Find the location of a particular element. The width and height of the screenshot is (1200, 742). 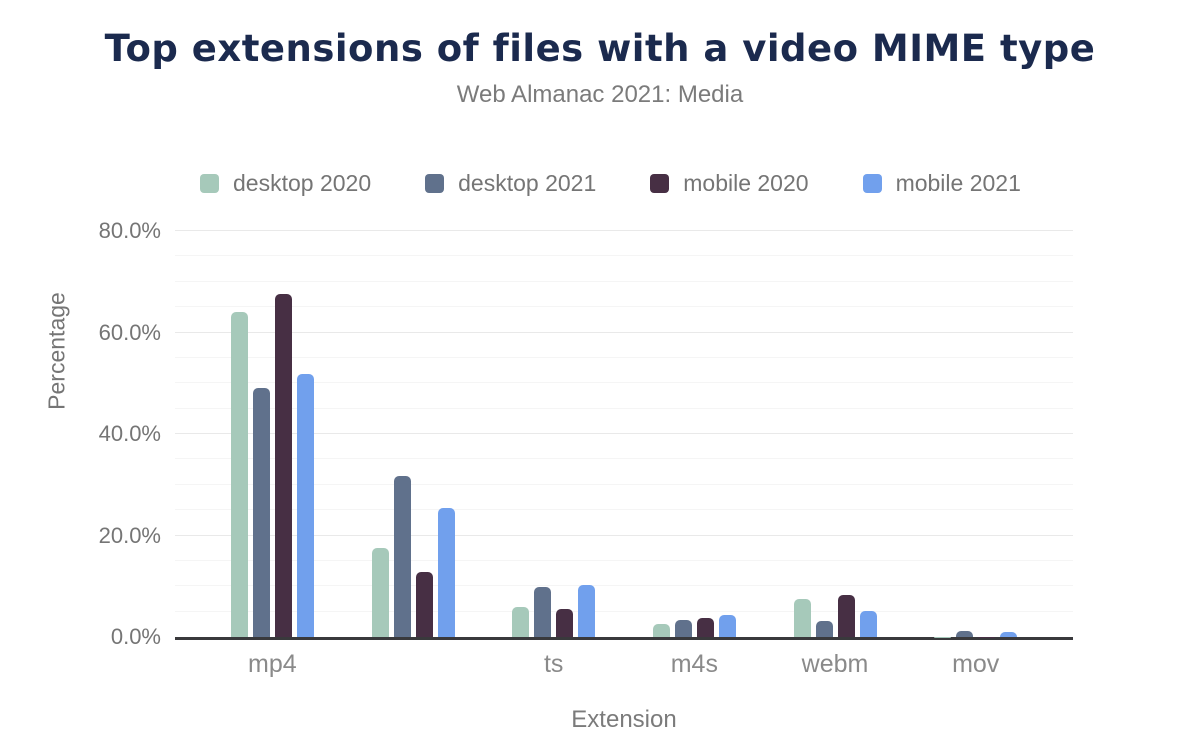

bar-m4s-mobile-2020 is located at coordinates (705, 627).